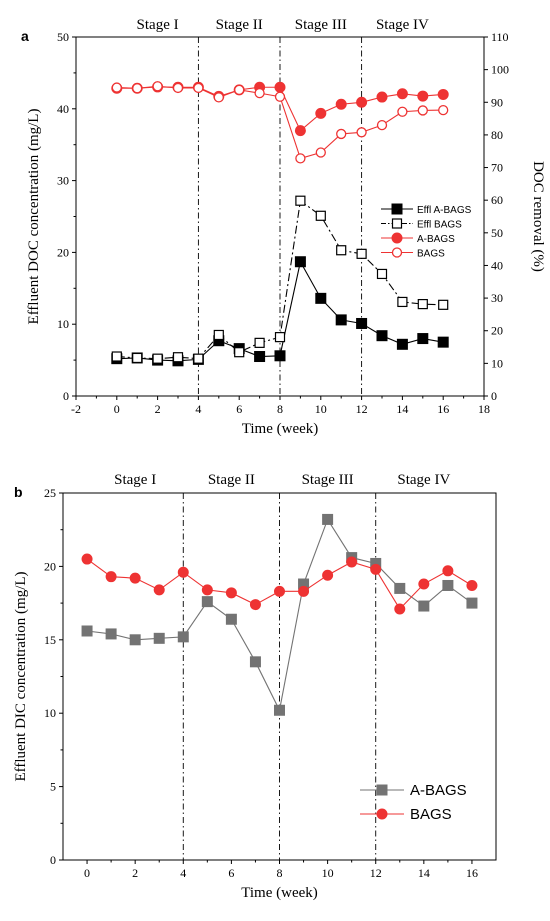 The image size is (550, 921). I want to click on y2-axis-label: DOC removal (%), so click(538, 216).